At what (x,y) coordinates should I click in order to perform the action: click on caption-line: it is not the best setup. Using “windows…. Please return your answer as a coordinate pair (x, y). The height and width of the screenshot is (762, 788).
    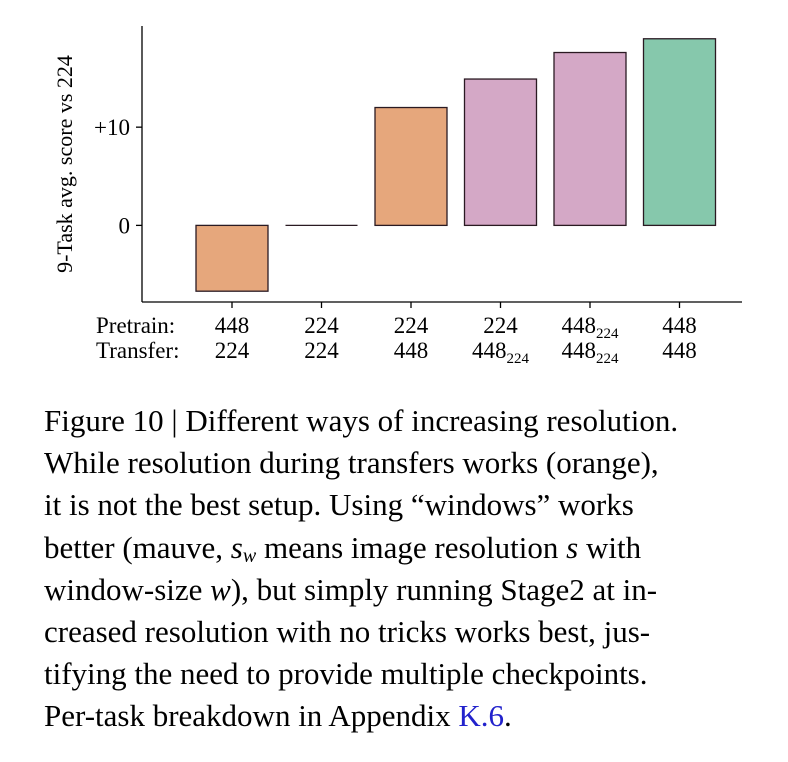
    Looking at the image, I should click on (339, 505).